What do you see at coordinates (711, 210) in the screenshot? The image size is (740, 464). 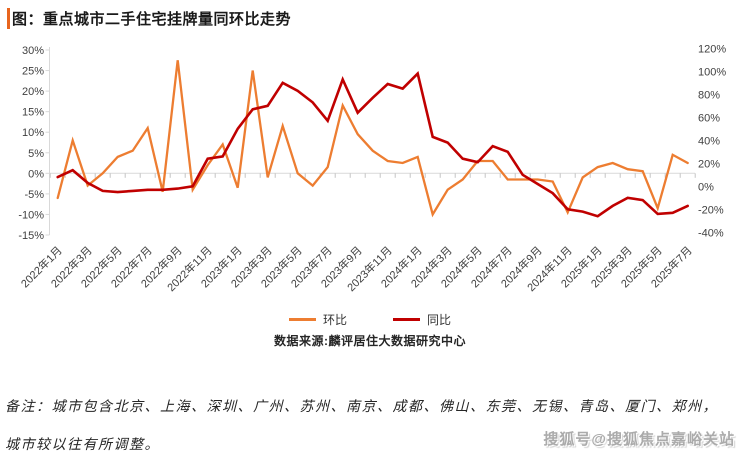 I see `right-axis-label: -20%` at bounding box center [711, 210].